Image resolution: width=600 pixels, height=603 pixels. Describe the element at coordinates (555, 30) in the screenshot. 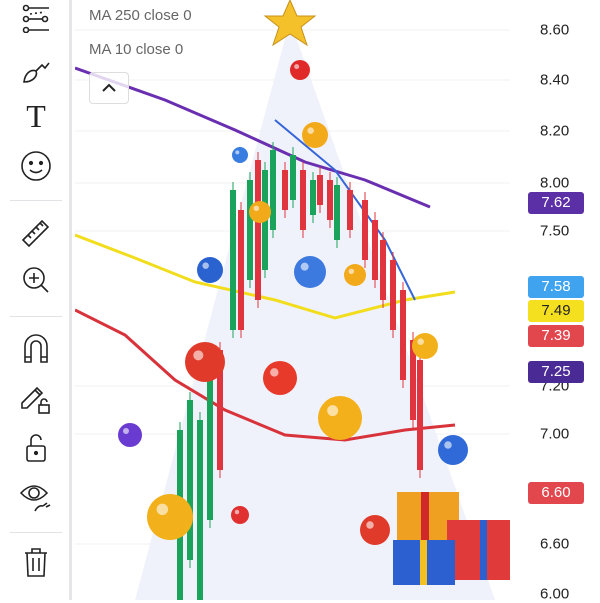

I see `axis-tick: 8.60` at that location.